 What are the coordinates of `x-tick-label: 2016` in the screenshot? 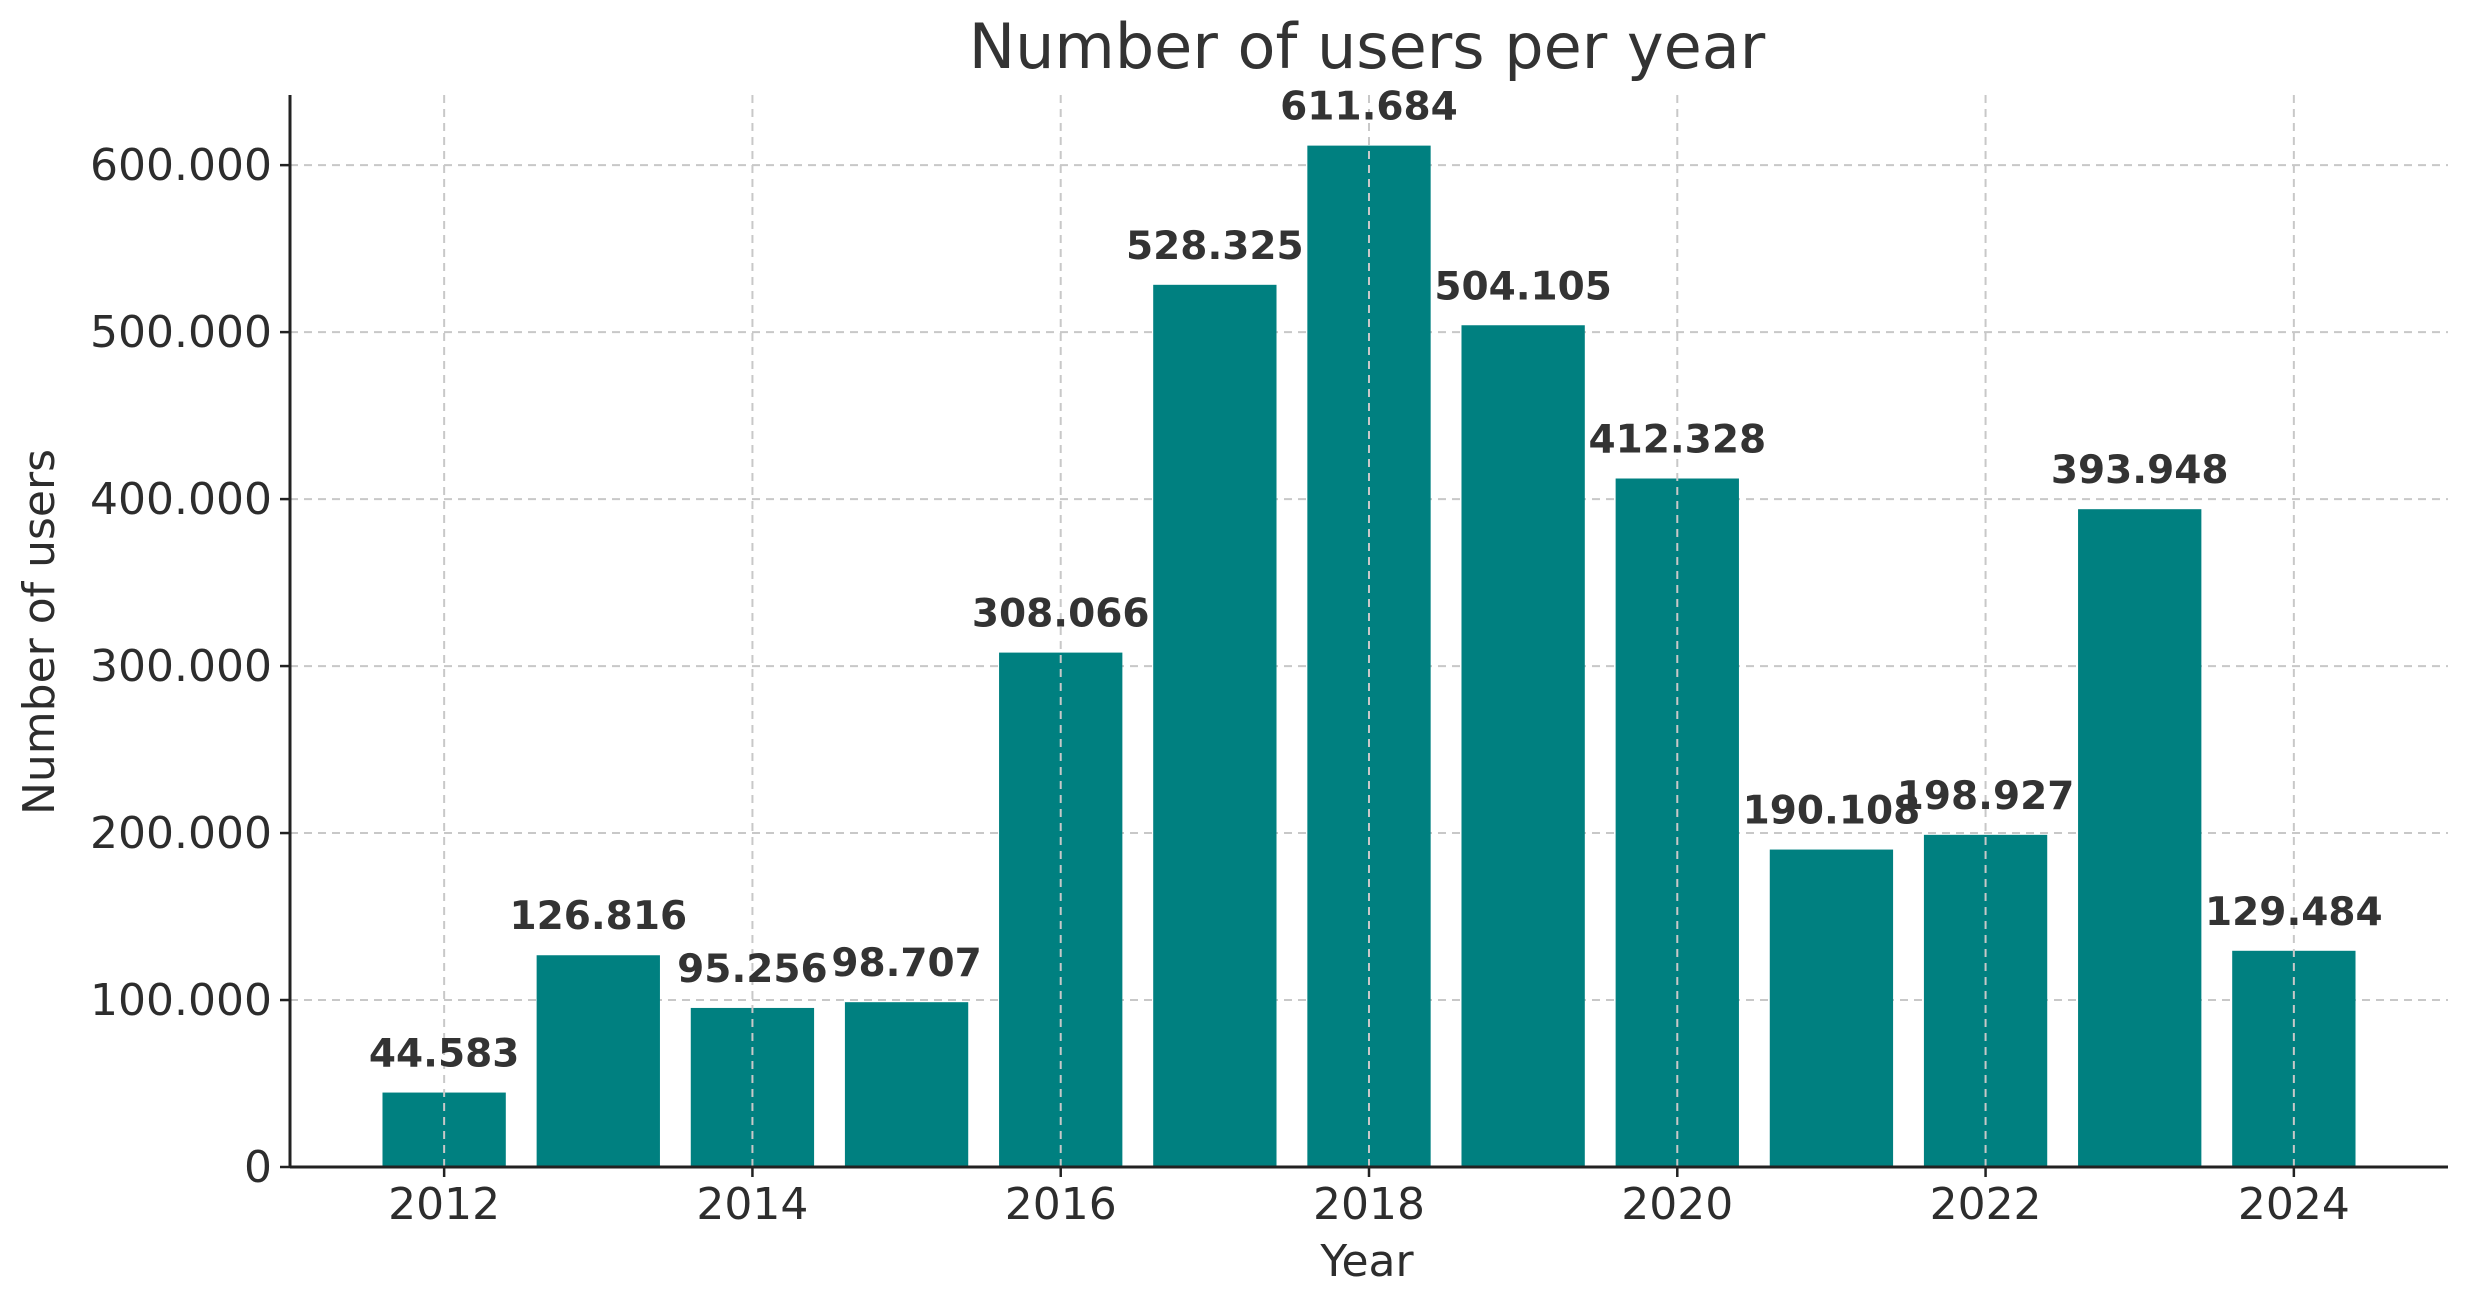 It's located at (1061, 1204).